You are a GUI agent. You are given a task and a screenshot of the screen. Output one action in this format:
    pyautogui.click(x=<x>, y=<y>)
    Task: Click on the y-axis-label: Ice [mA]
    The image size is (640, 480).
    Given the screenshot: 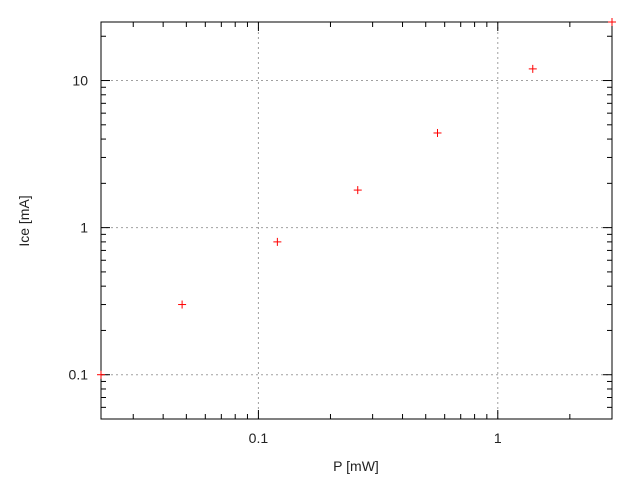 What is the action you would take?
    pyautogui.click(x=24, y=220)
    